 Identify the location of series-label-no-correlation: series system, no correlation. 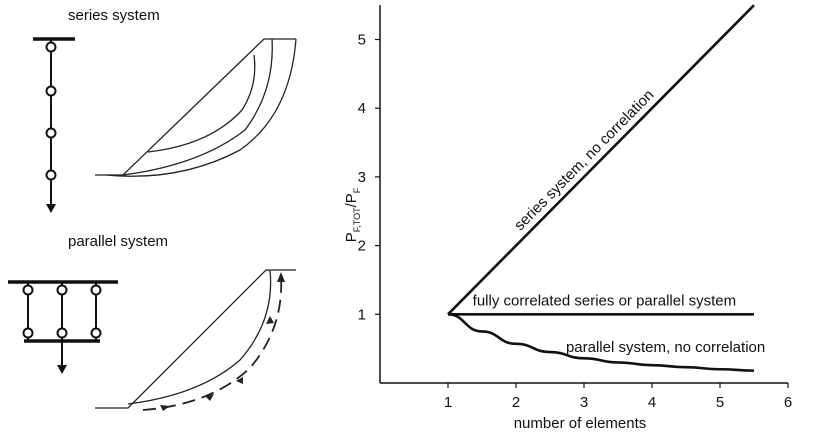
(584, 160).